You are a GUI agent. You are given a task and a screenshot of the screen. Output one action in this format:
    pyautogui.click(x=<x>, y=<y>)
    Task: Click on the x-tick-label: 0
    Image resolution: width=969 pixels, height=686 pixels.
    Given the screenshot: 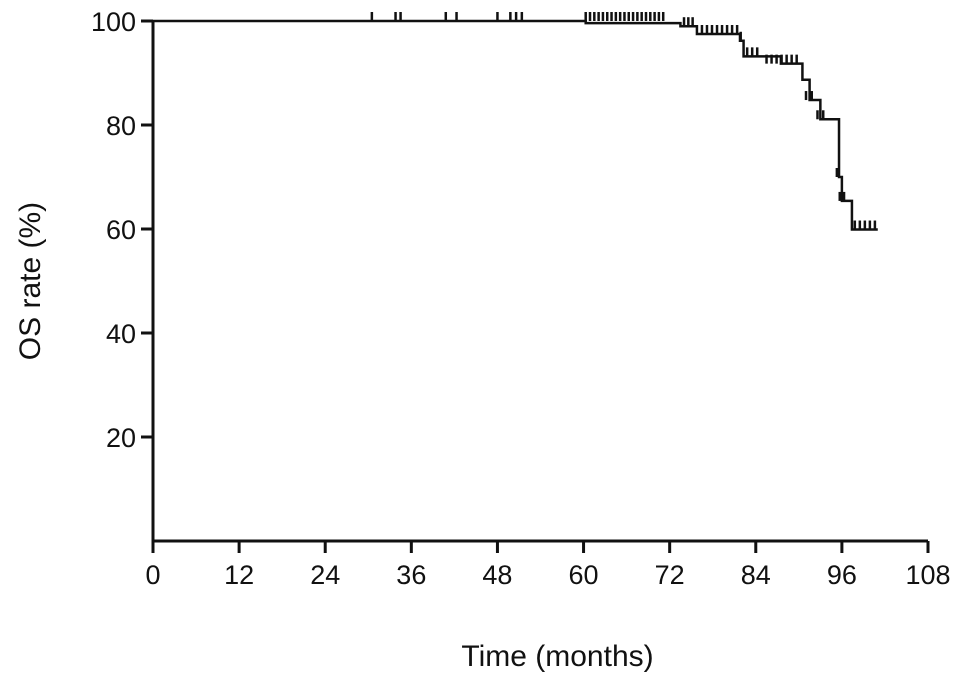 What is the action you would take?
    pyautogui.click(x=152, y=575)
    